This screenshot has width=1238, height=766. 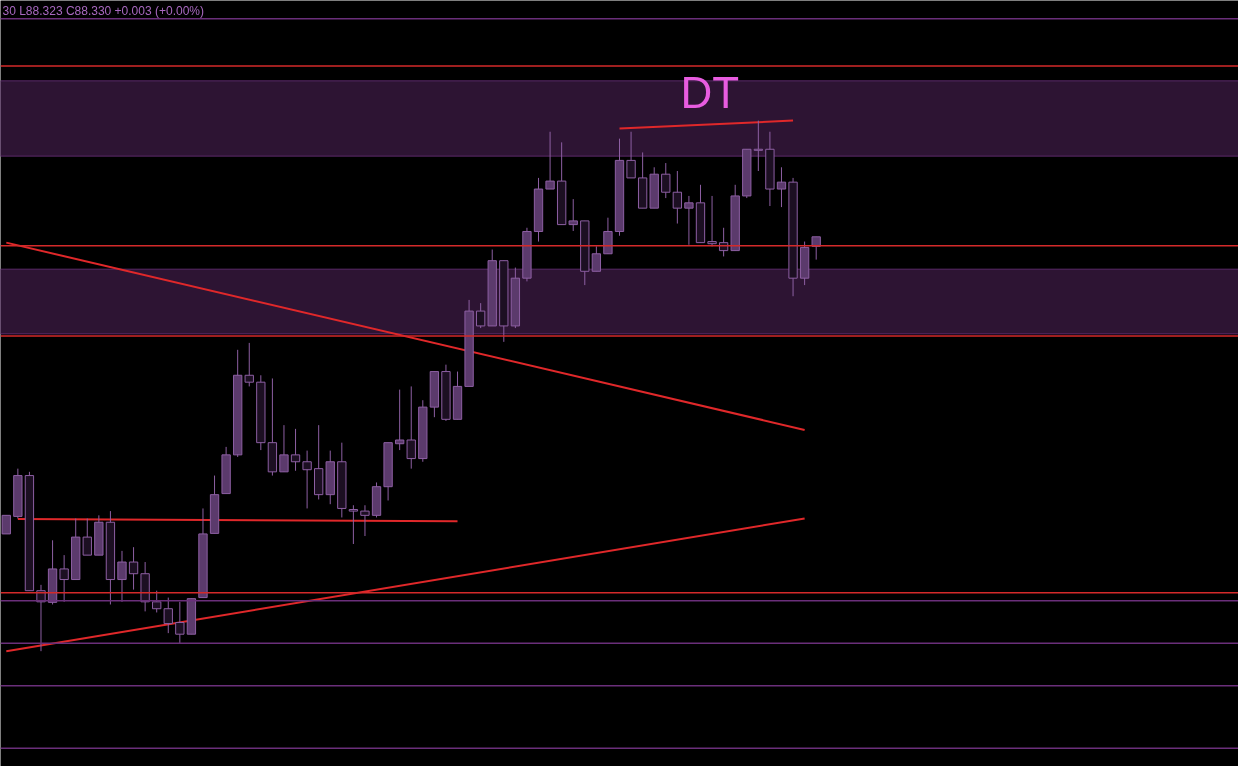 What do you see at coordinates (103, 10) in the screenshot?
I see `text: 30 L88.323 C88.330 +0.003 (+0.00%)` at bounding box center [103, 10].